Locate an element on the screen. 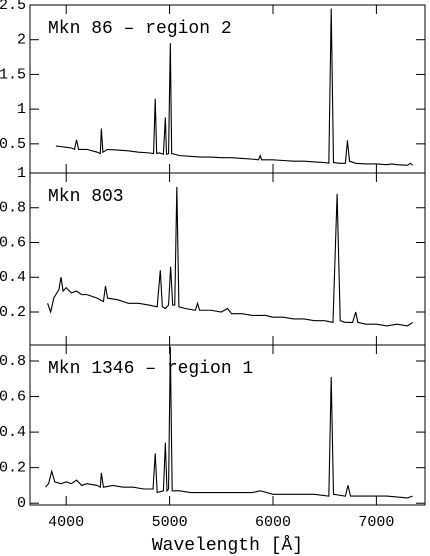 The image size is (430, 556). x-tick-label: 5000 is located at coordinates (170, 522).